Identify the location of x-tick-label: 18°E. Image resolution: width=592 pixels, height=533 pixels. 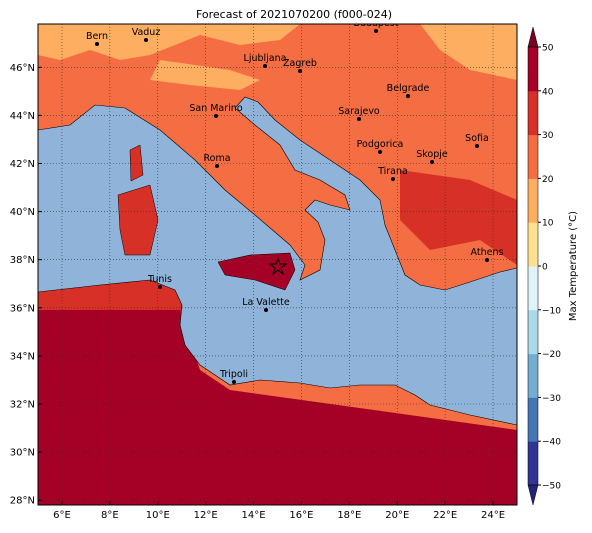
(349, 515).